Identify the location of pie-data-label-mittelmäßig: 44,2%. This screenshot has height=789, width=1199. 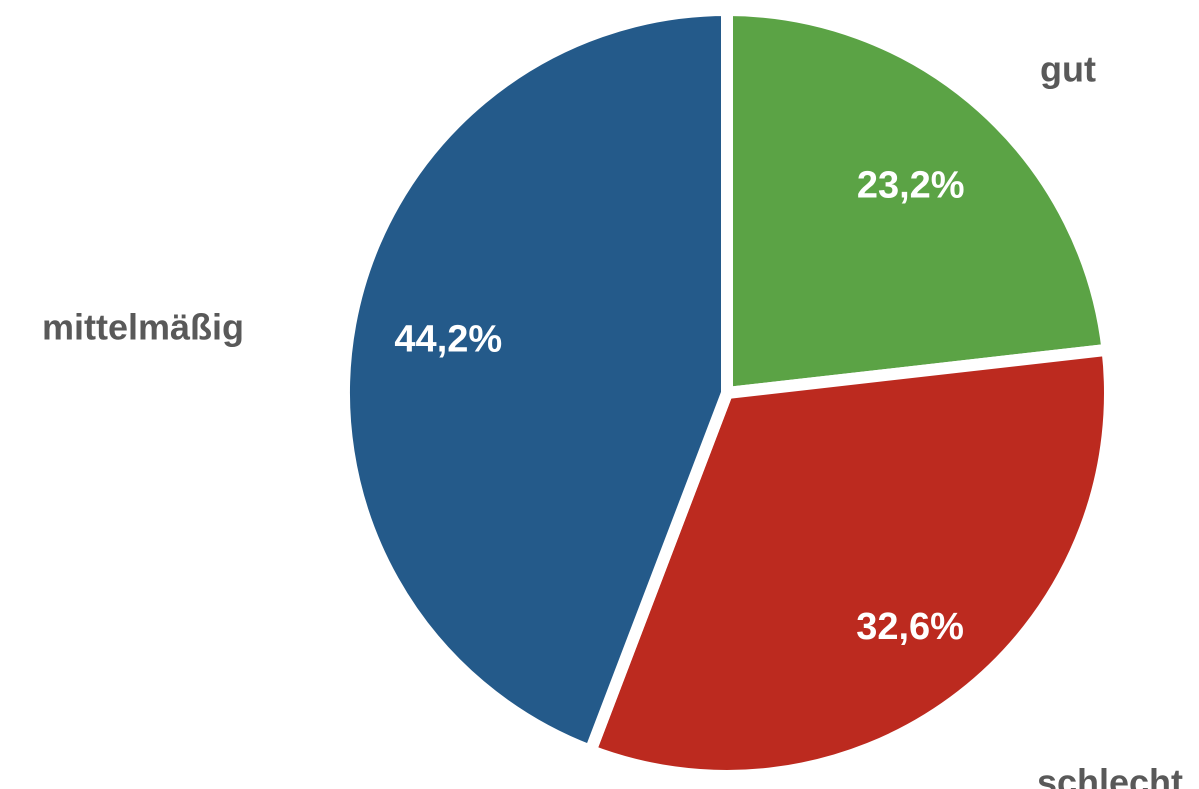
(448, 340).